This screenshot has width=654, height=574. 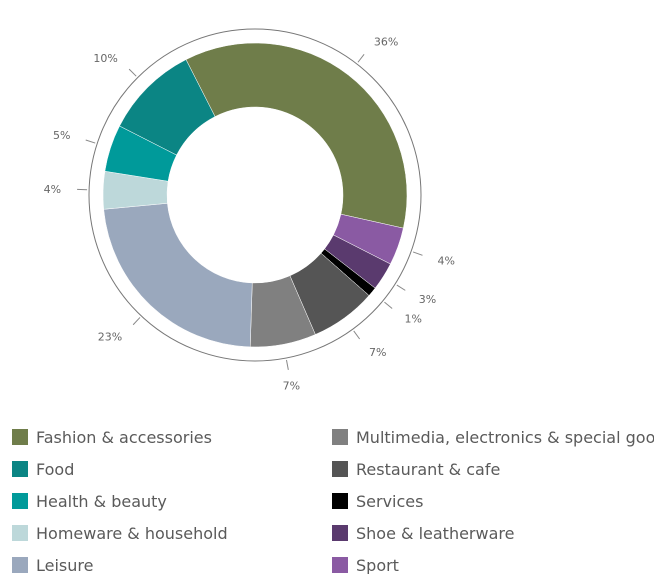 I want to click on legend-item-health-and-beauty: Health & beauty, so click(x=89, y=501).